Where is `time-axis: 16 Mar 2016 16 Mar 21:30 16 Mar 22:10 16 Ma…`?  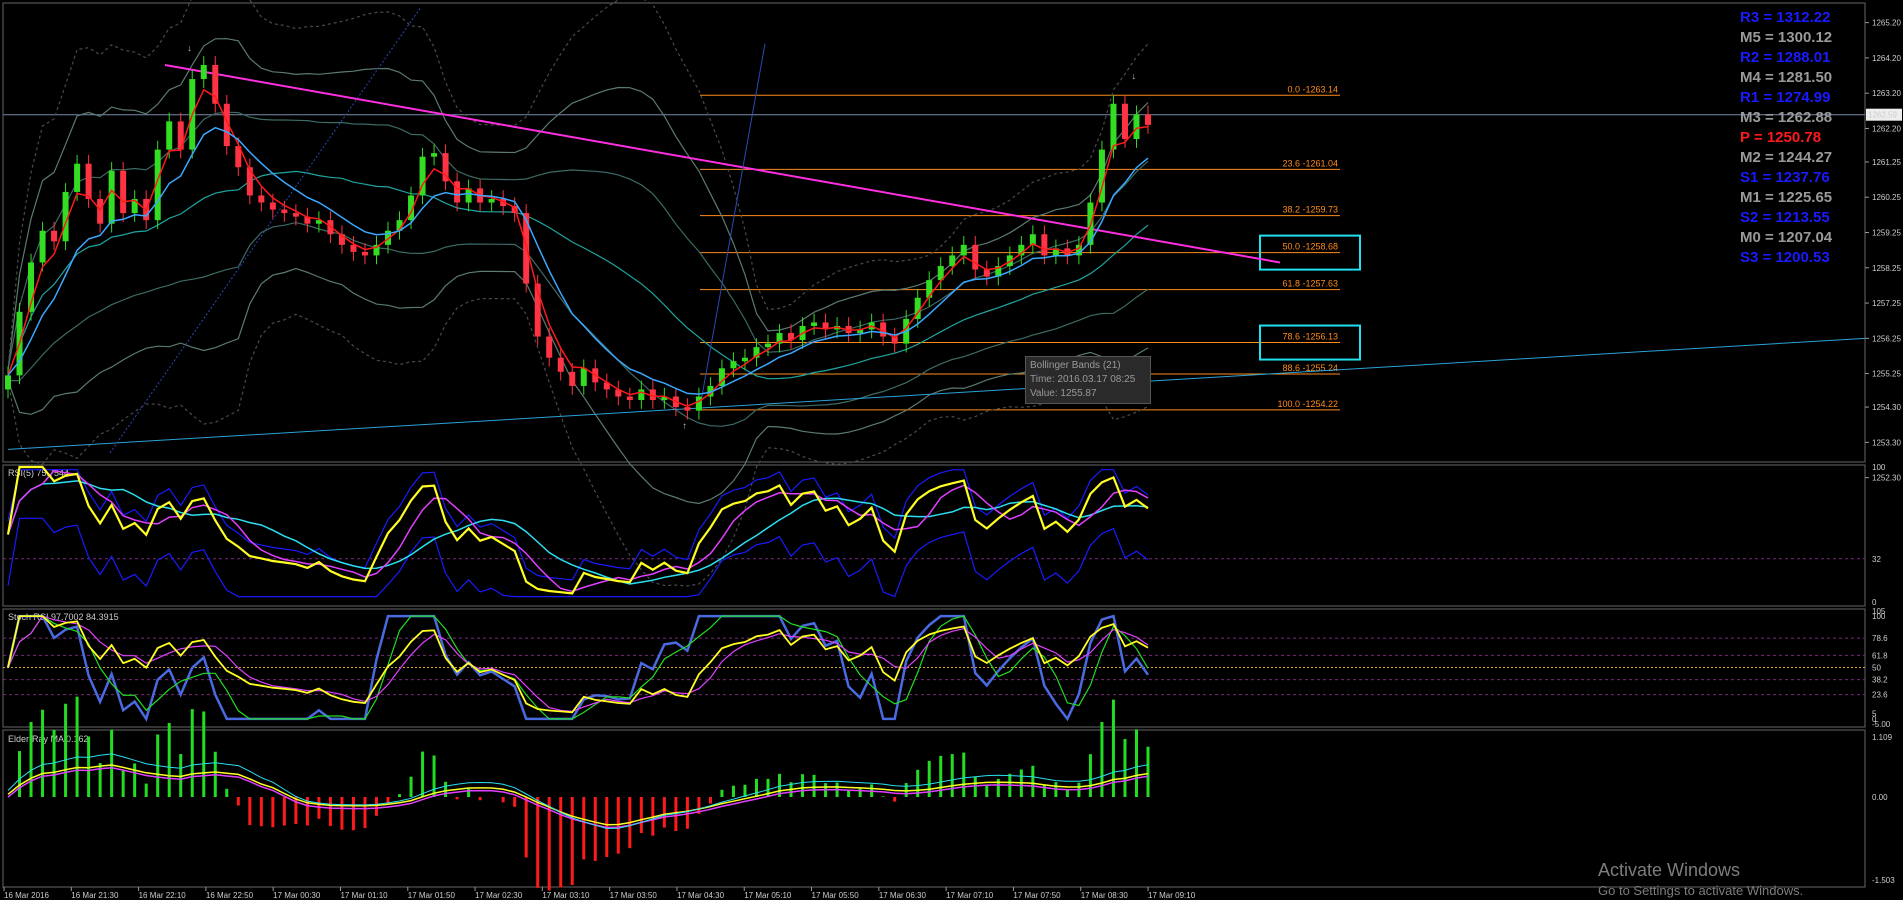 time-axis: 16 Mar 2016 16 Mar 21:30 16 Mar 22:10 16 Ma… is located at coordinates (599, 893).